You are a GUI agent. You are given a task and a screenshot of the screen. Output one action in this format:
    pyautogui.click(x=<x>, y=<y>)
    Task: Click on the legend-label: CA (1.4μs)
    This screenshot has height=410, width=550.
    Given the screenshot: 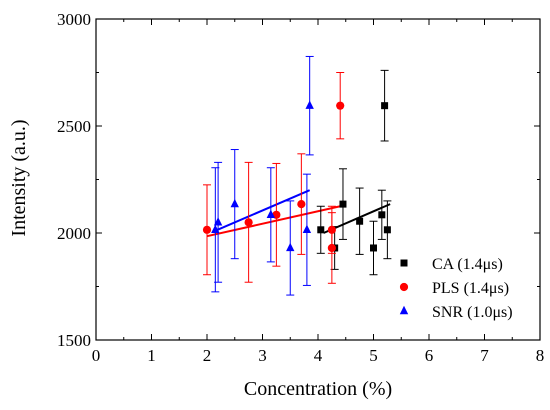 What is the action you would take?
    pyautogui.click(x=467, y=264)
    